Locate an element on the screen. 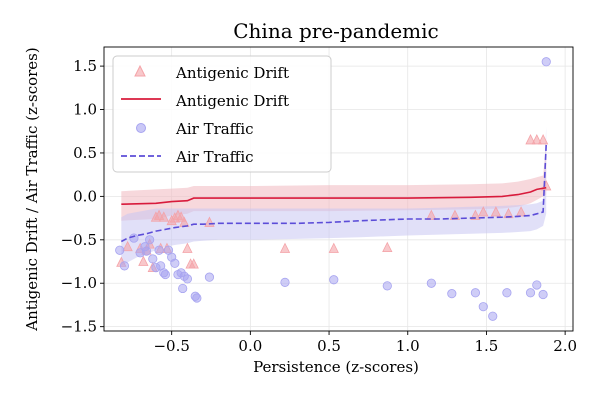 The height and width of the screenshot is (400, 600). legend-box is located at coordinates (222, 114).